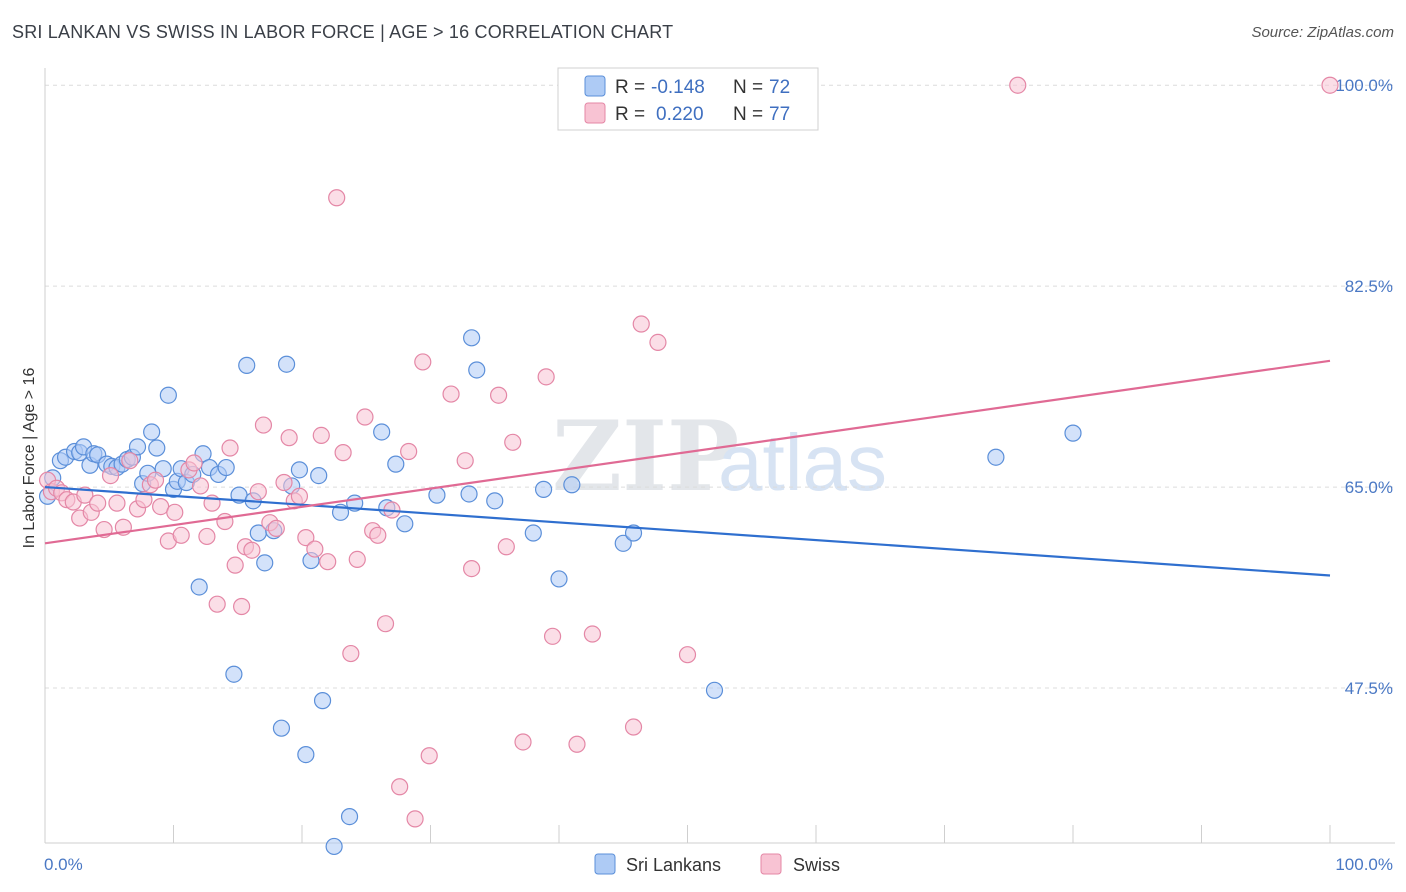 This screenshot has height=892, width=1406. What do you see at coordinates (1369, 688) in the screenshot?
I see `y-tick-label: 47.5%` at bounding box center [1369, 688].